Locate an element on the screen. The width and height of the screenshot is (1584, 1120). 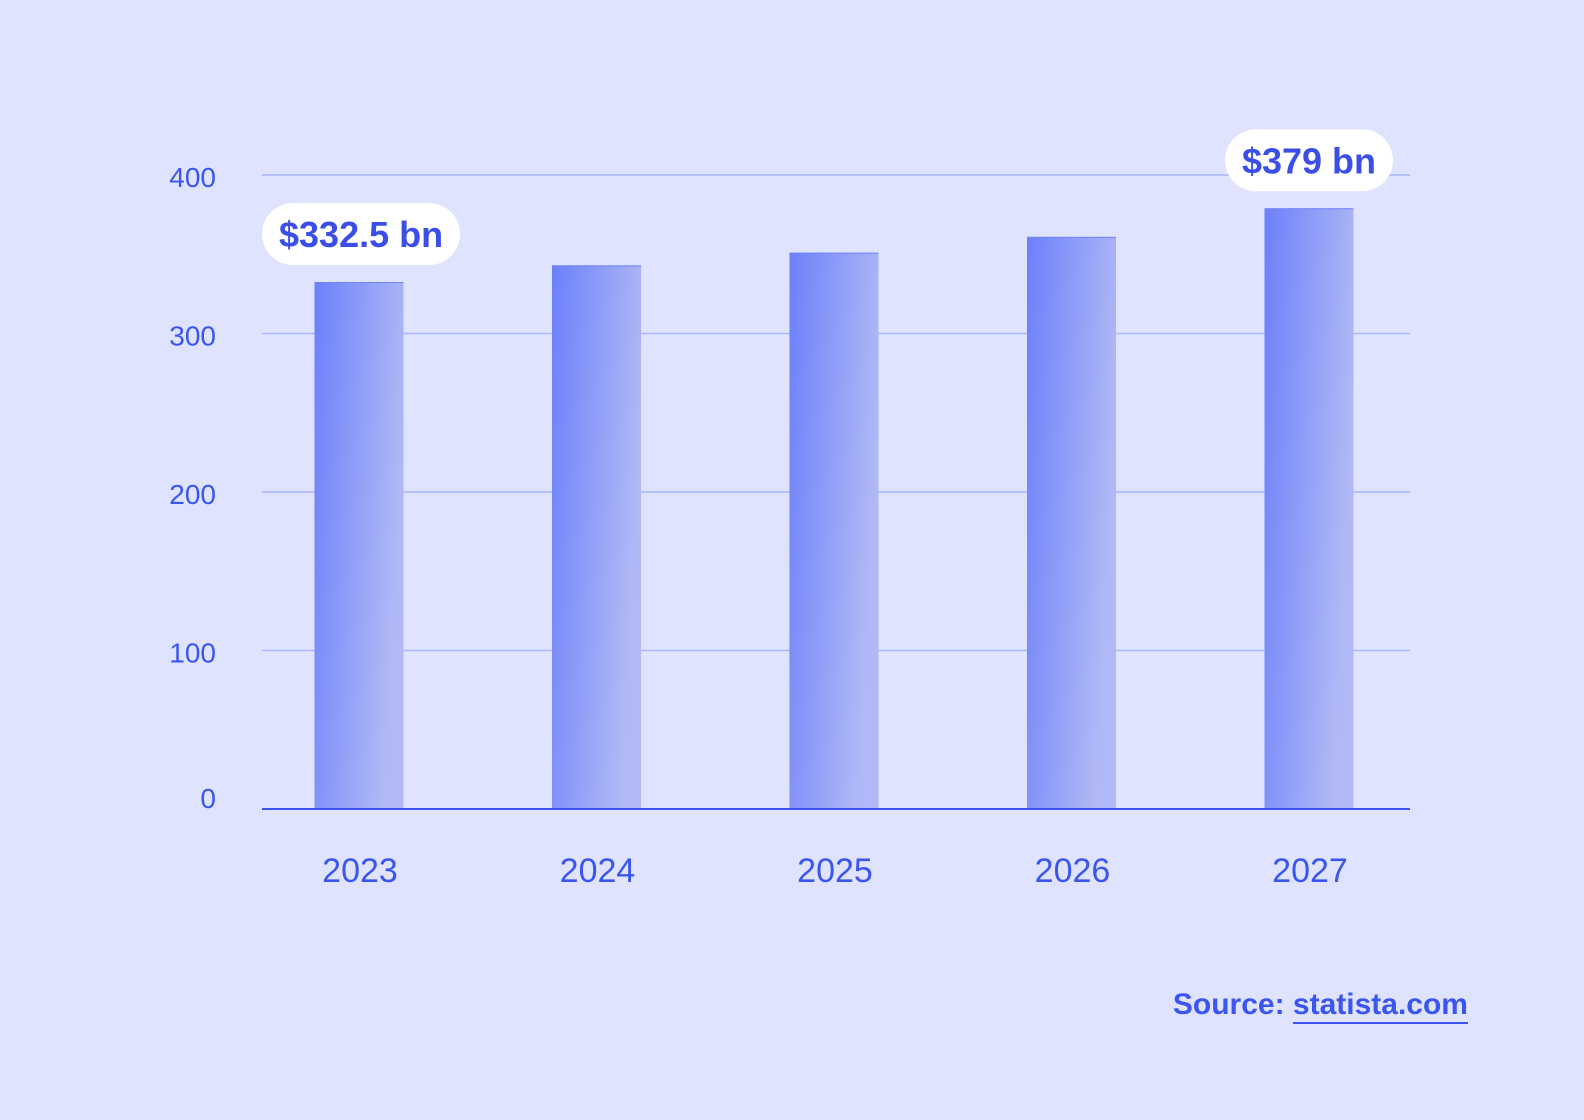
callouts: $332.5 bn $379 bn is located at coordinates (828, 197).